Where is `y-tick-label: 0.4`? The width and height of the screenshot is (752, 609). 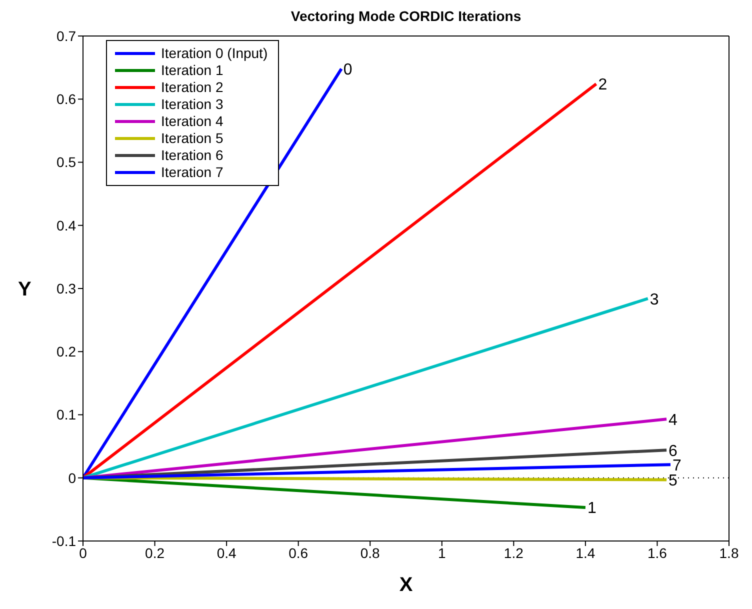
y-tick-label: 0.4 is located at coordinates (66, 225).